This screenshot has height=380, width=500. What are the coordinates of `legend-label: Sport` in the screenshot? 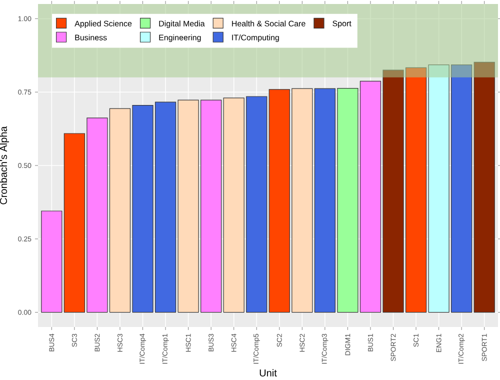 It's located at (342, 24).